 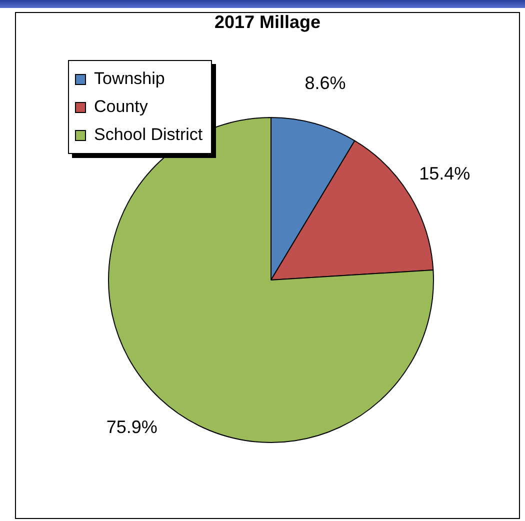 I want to click on data-label: 8.6%, so click(x=325, y=83).